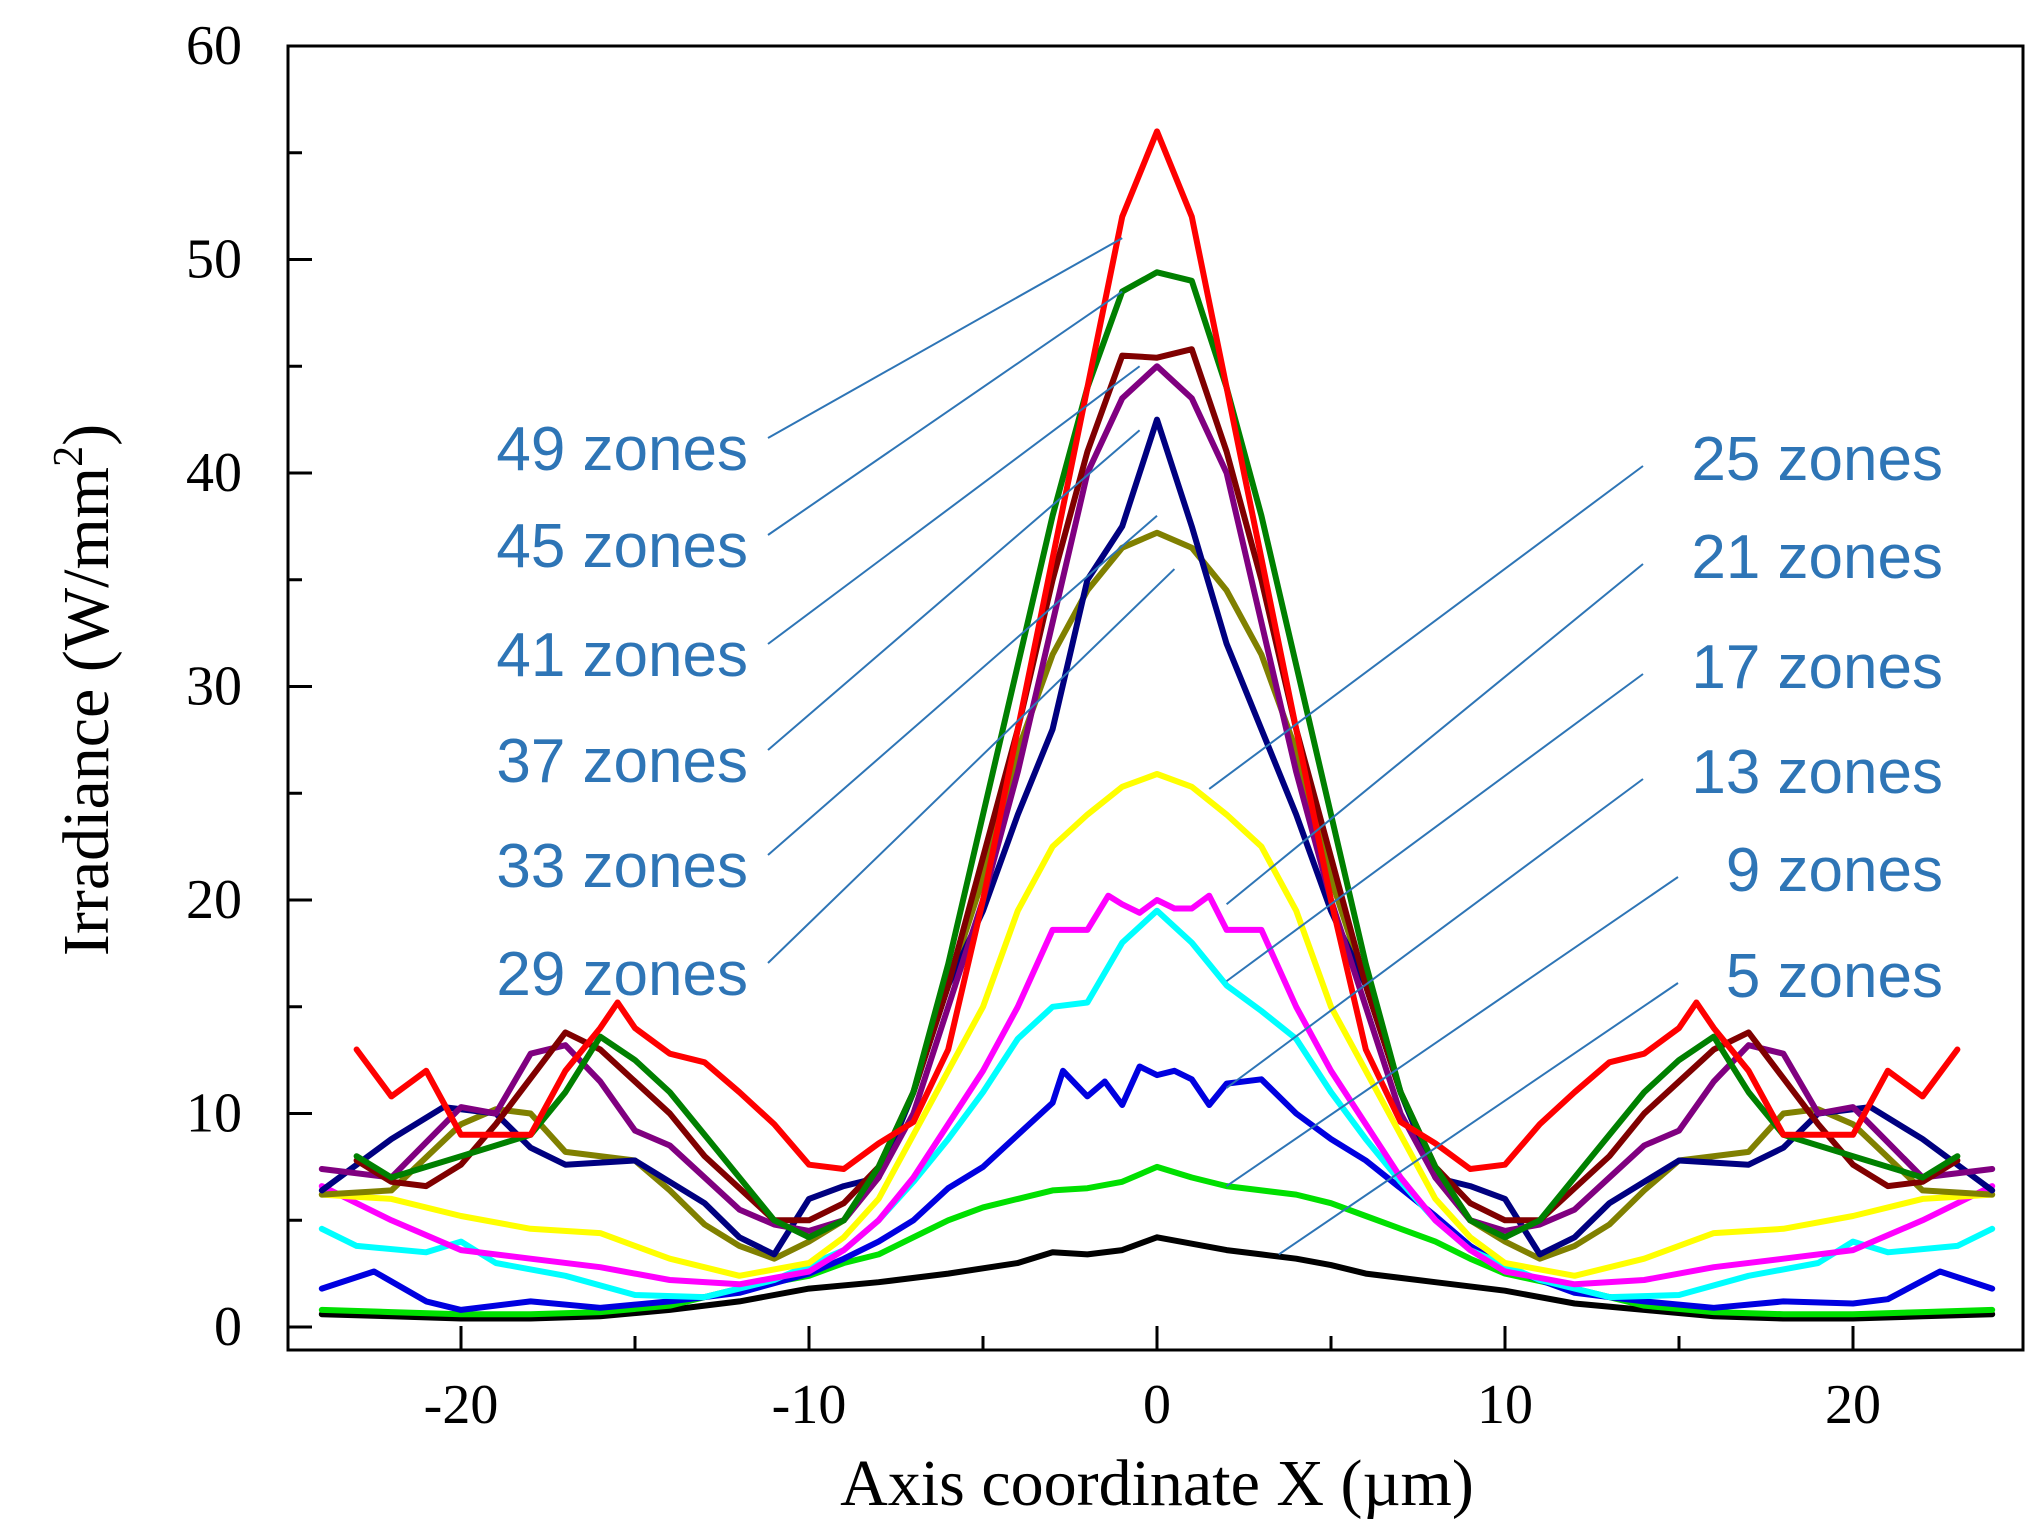  I want to click on zone-label-37-zones: 37 zones, so click(622, 761).